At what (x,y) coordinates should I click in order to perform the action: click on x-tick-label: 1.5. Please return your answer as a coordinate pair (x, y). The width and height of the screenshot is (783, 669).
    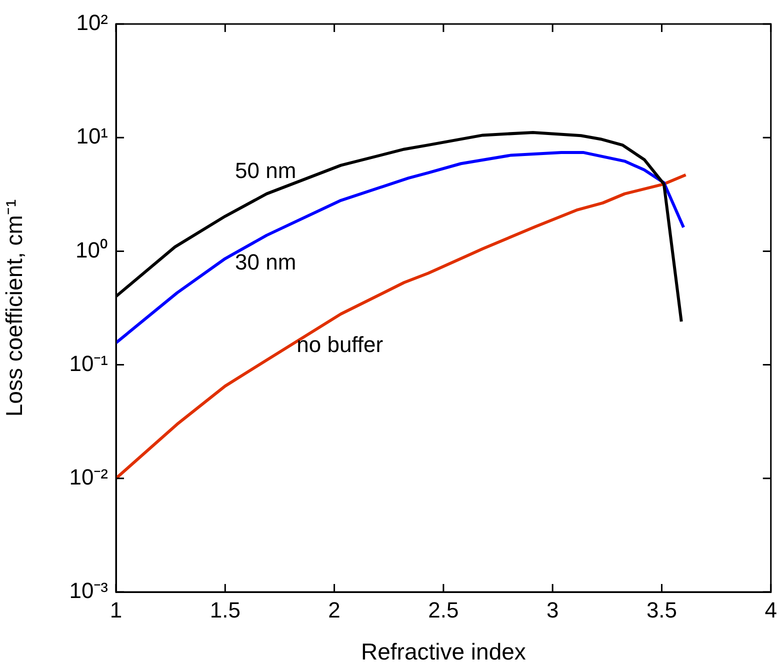
    Looking at the image, I should click on (225, 609).